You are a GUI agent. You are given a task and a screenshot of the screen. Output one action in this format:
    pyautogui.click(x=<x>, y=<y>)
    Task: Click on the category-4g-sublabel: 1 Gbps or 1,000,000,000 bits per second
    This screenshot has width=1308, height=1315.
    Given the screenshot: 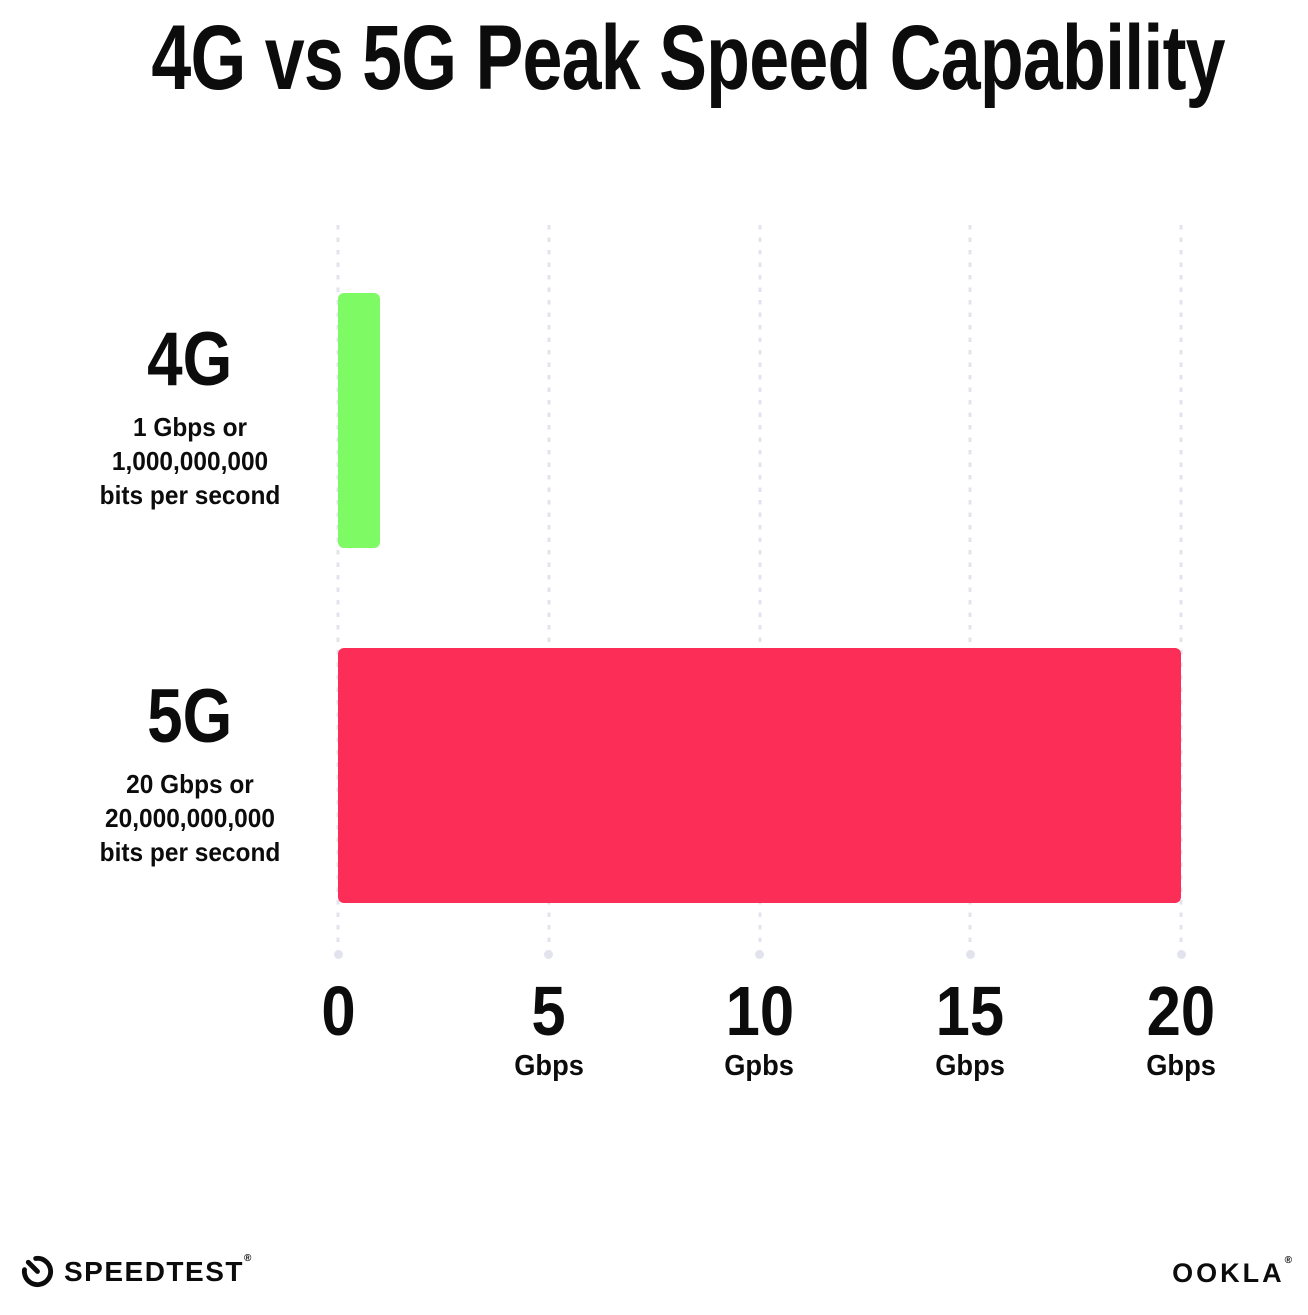 What is the action you would take?
    pyautogui.click(x=190, y=461)
    